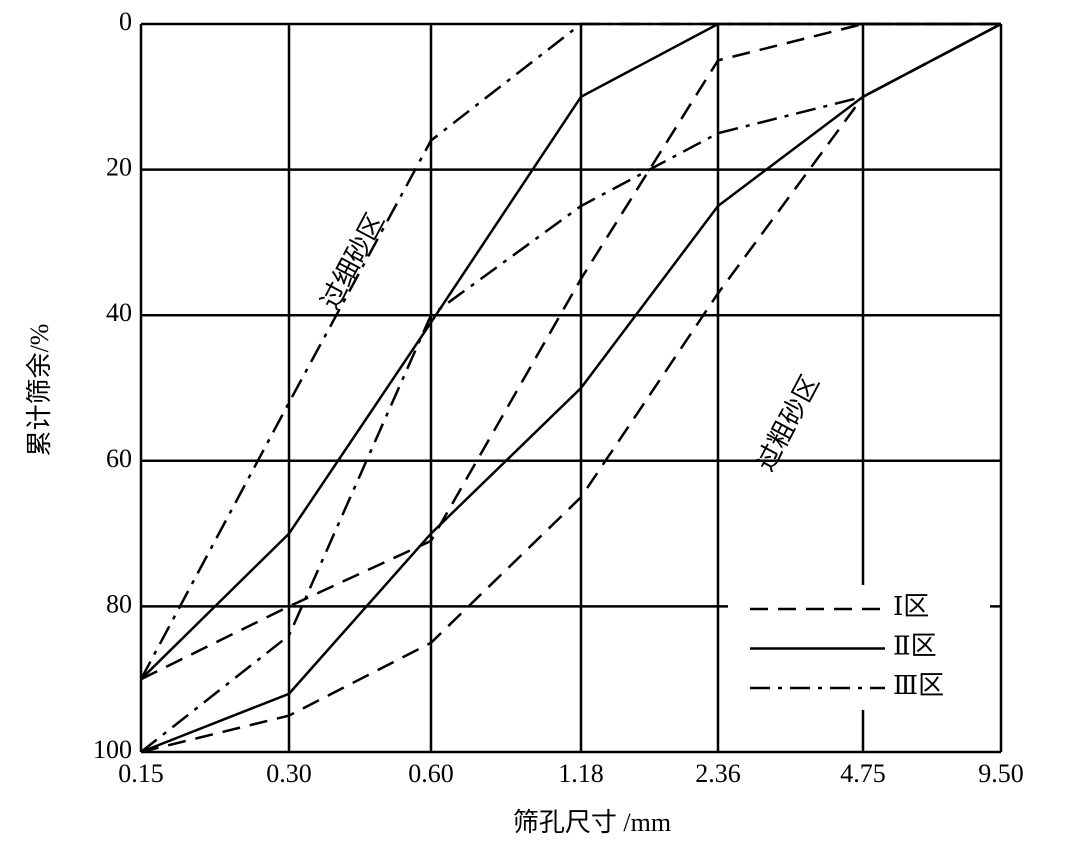 The height and width of the screenshot is (859, 1070). I want to click on y-tick-label: 100, so click(112, 749).